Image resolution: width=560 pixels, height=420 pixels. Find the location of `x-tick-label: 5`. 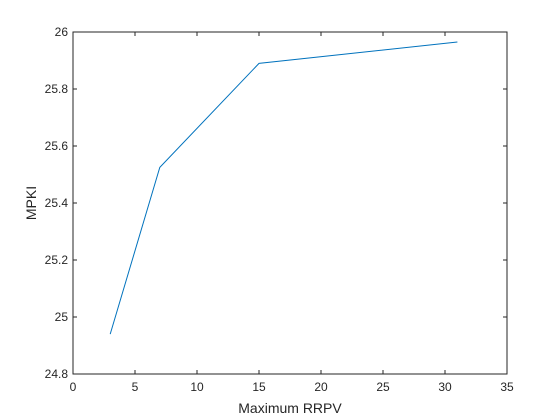

x-tick-label: 5 is located at coordinates (135, 387).